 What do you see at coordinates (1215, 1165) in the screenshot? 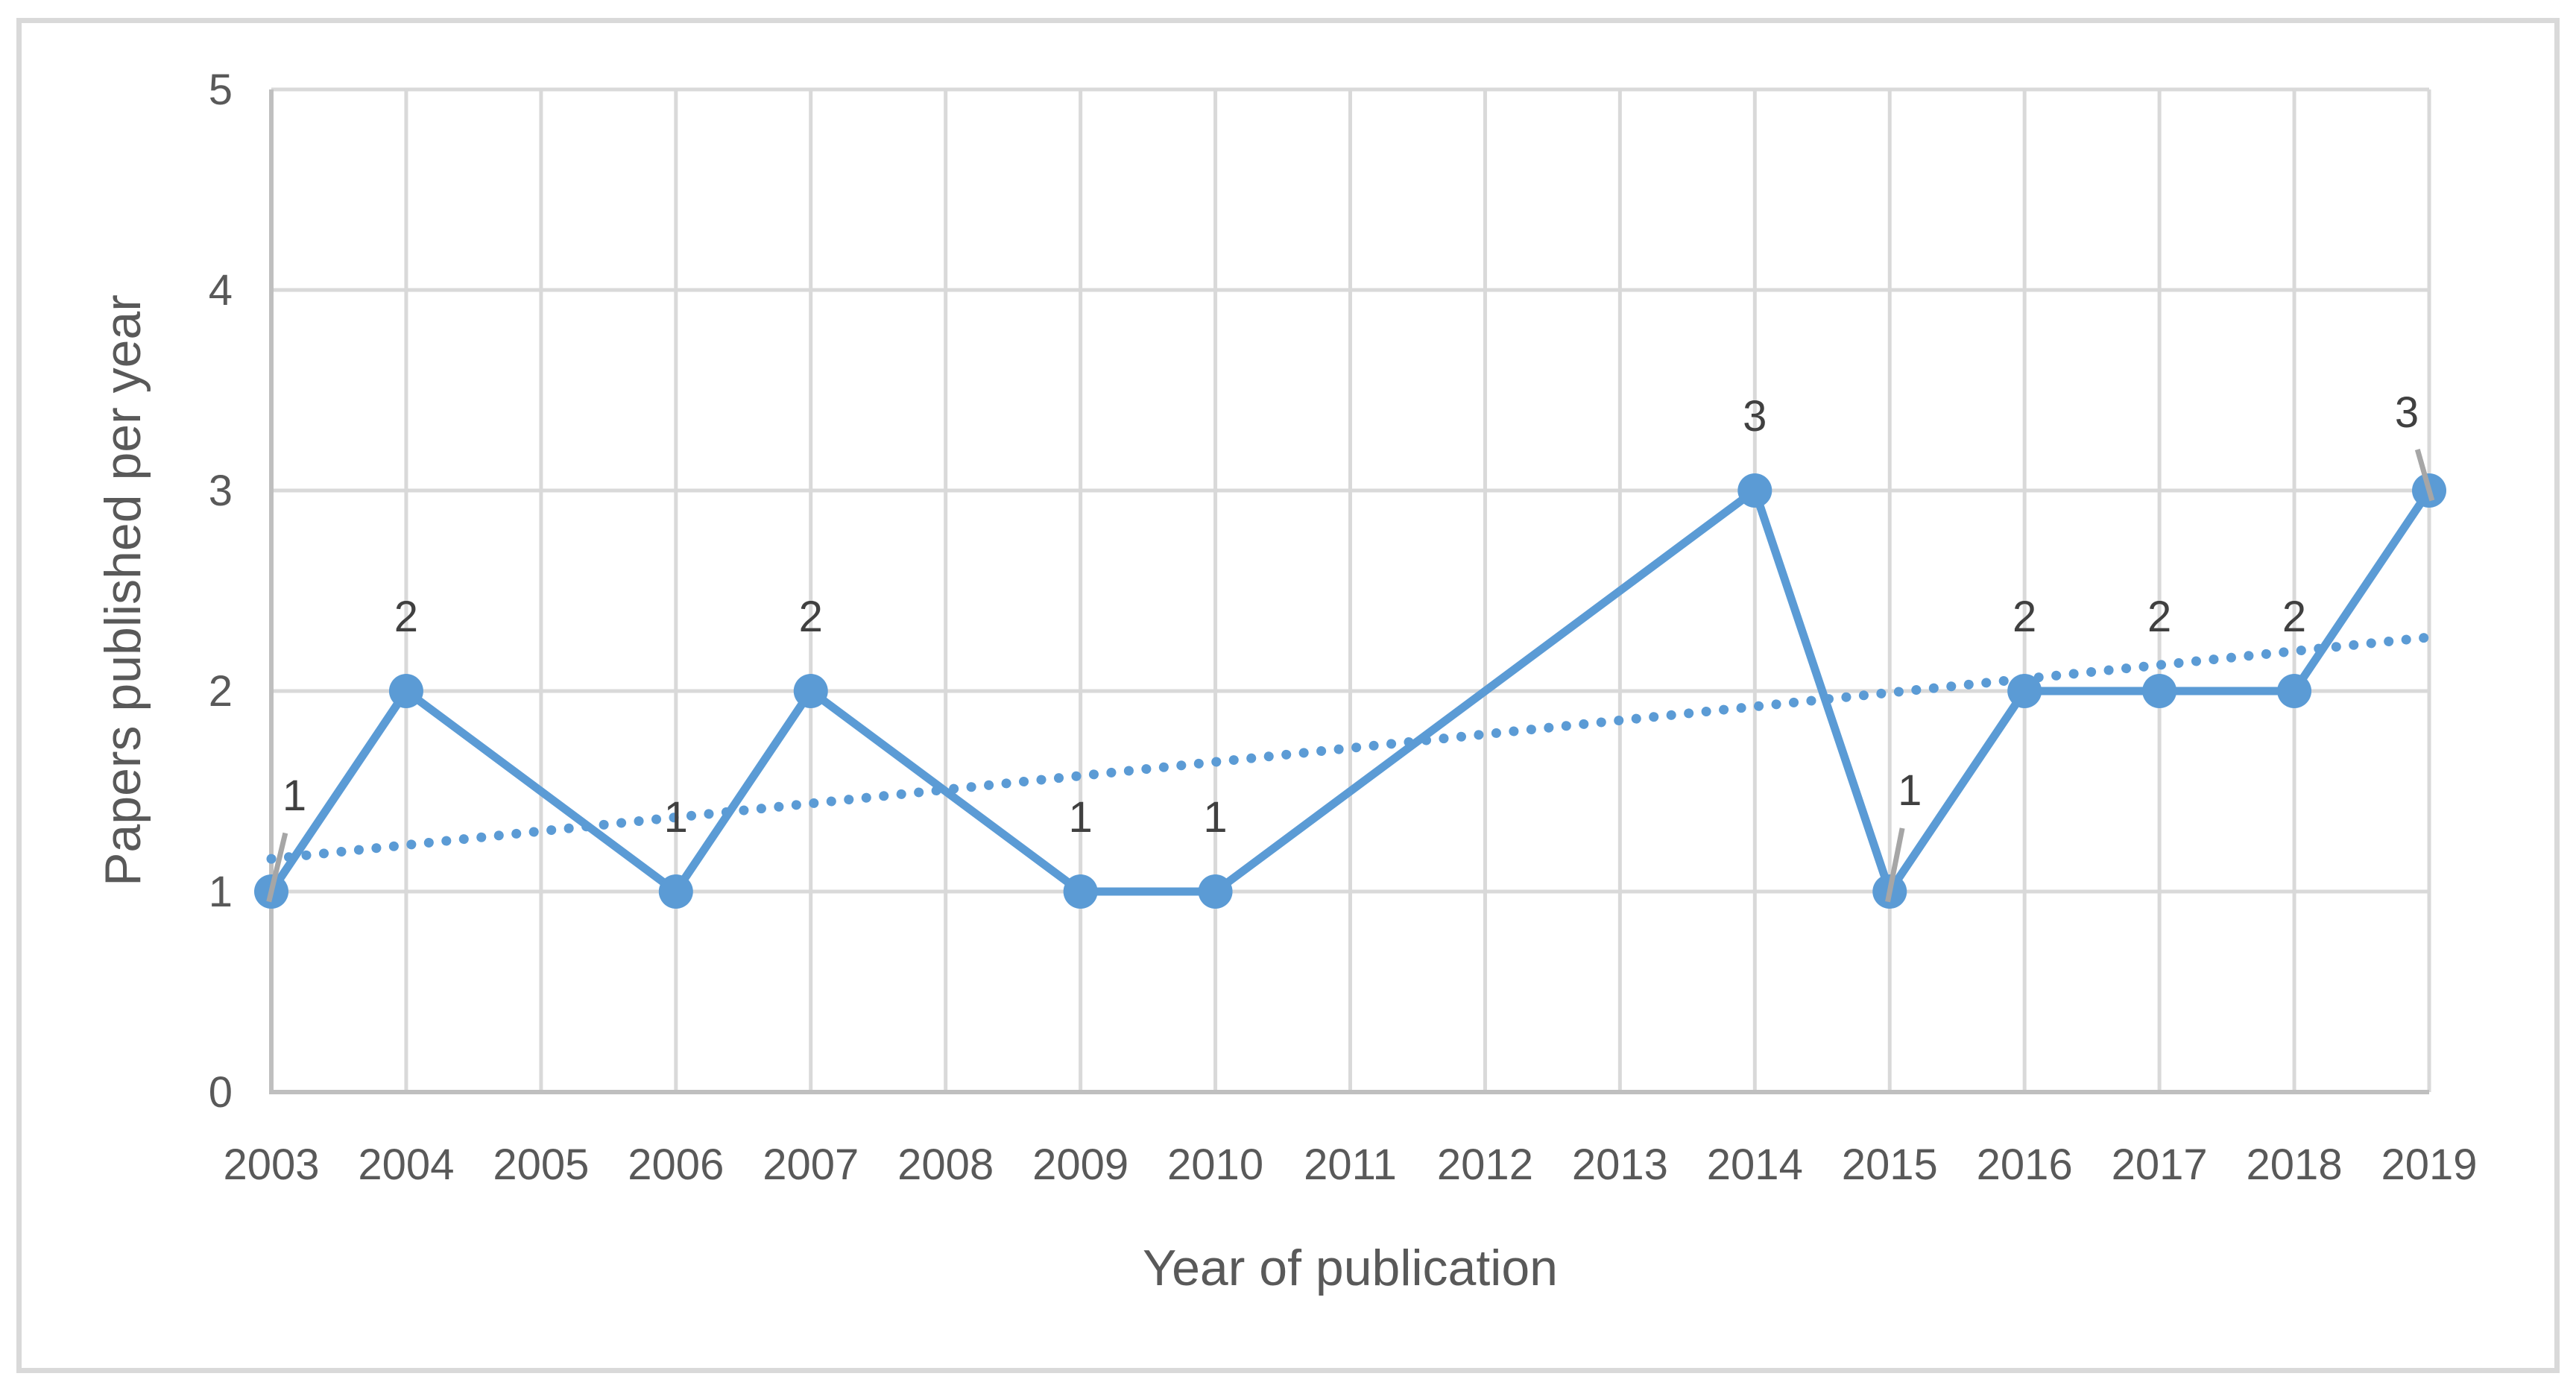
I see `x-tick-label: 2010` at bounding box center [1215, 1165].